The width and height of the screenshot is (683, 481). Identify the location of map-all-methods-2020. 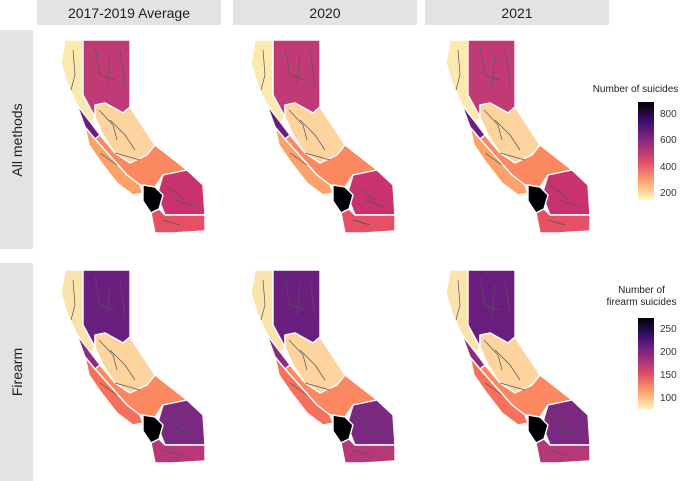
(323, 136).